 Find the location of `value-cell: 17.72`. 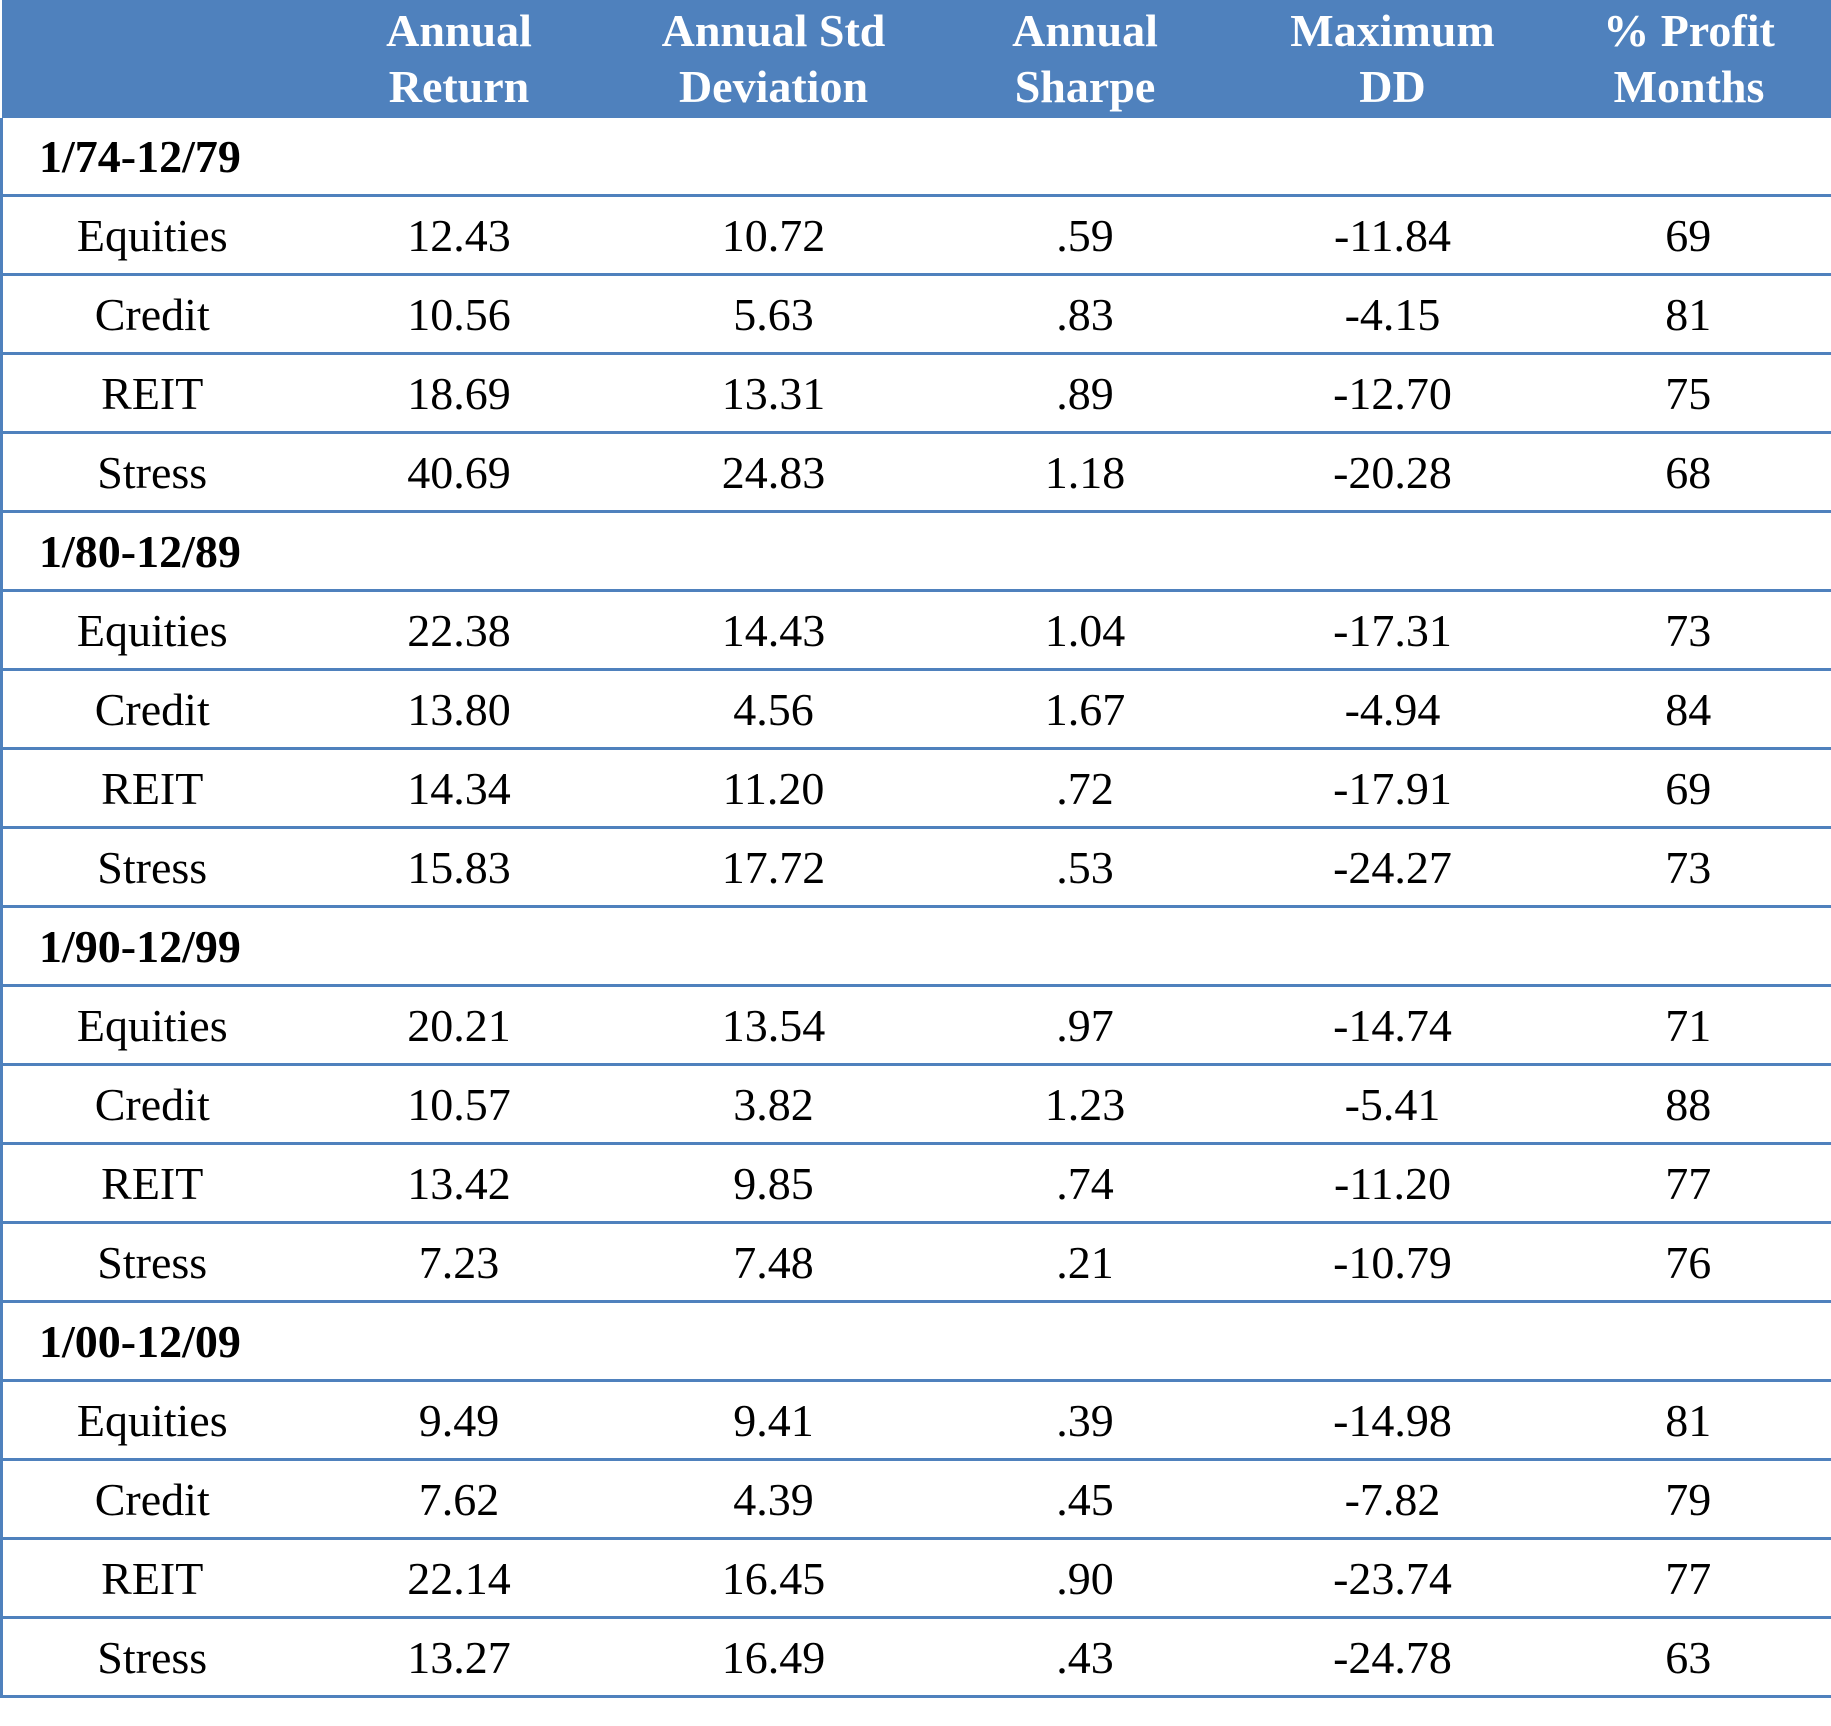

value-cell: 17.72 is located at coordinates (773, 867).